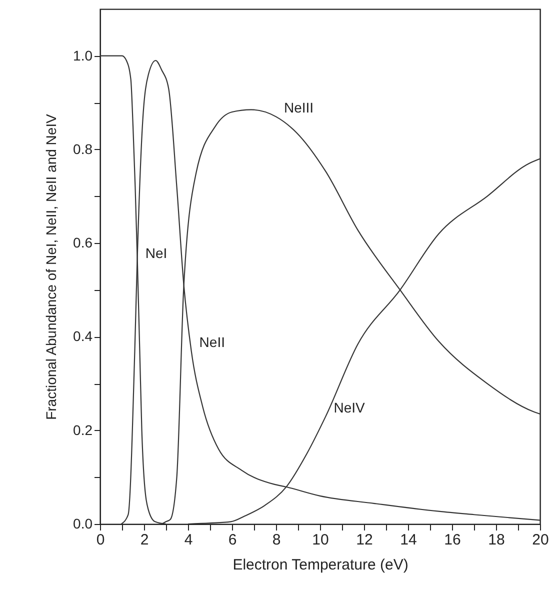 The height and width of the screenshot is (592, 556). Describe the element at coordinates (496, 540) in the screenshot. I see `x-tick-label: 18` at that location.